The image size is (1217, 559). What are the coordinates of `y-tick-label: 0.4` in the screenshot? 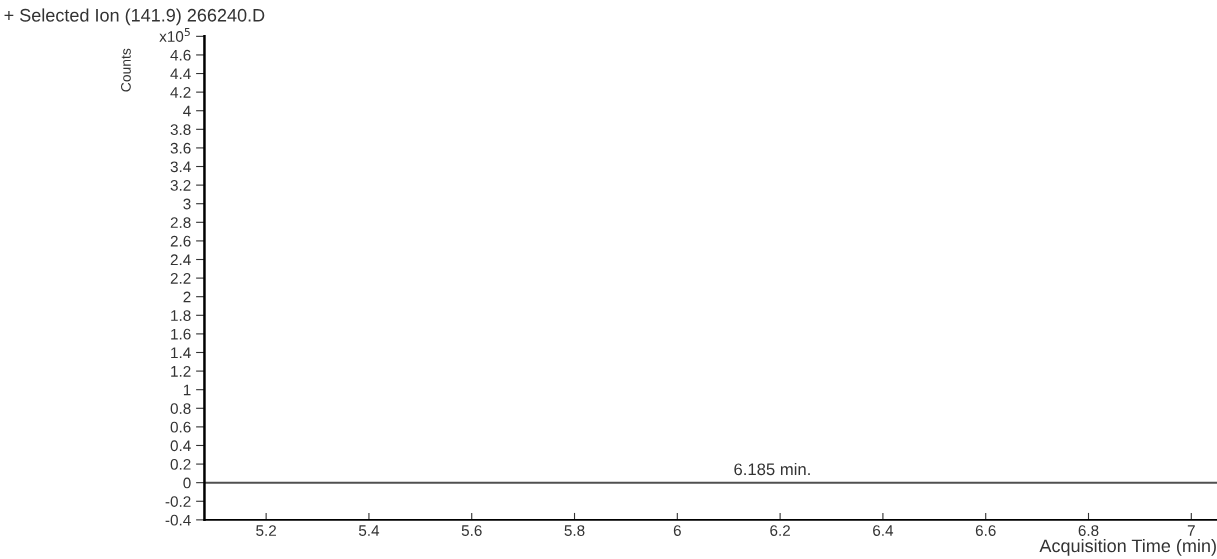 It's located at (180, 446).